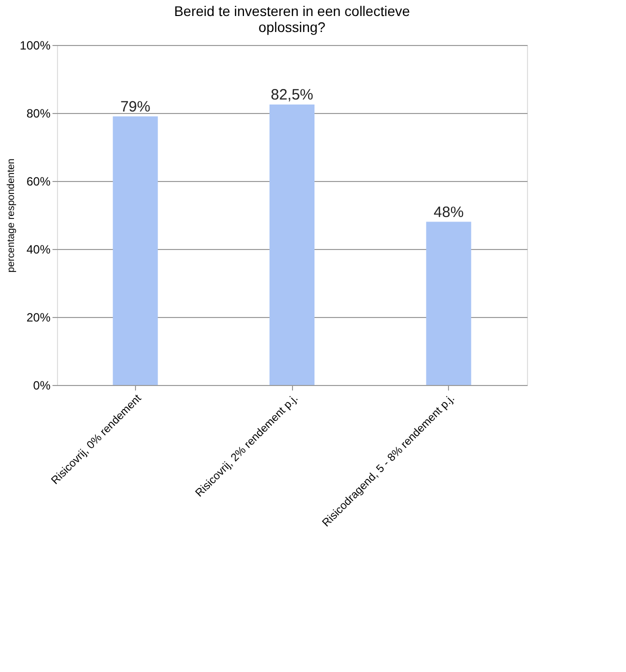 The width and height of the screenshot is (626, 672). What do you see at coordinates (38, 181) in the screenshot?
I see `y-tick-label: 60%` at bounding box center [38, 181].